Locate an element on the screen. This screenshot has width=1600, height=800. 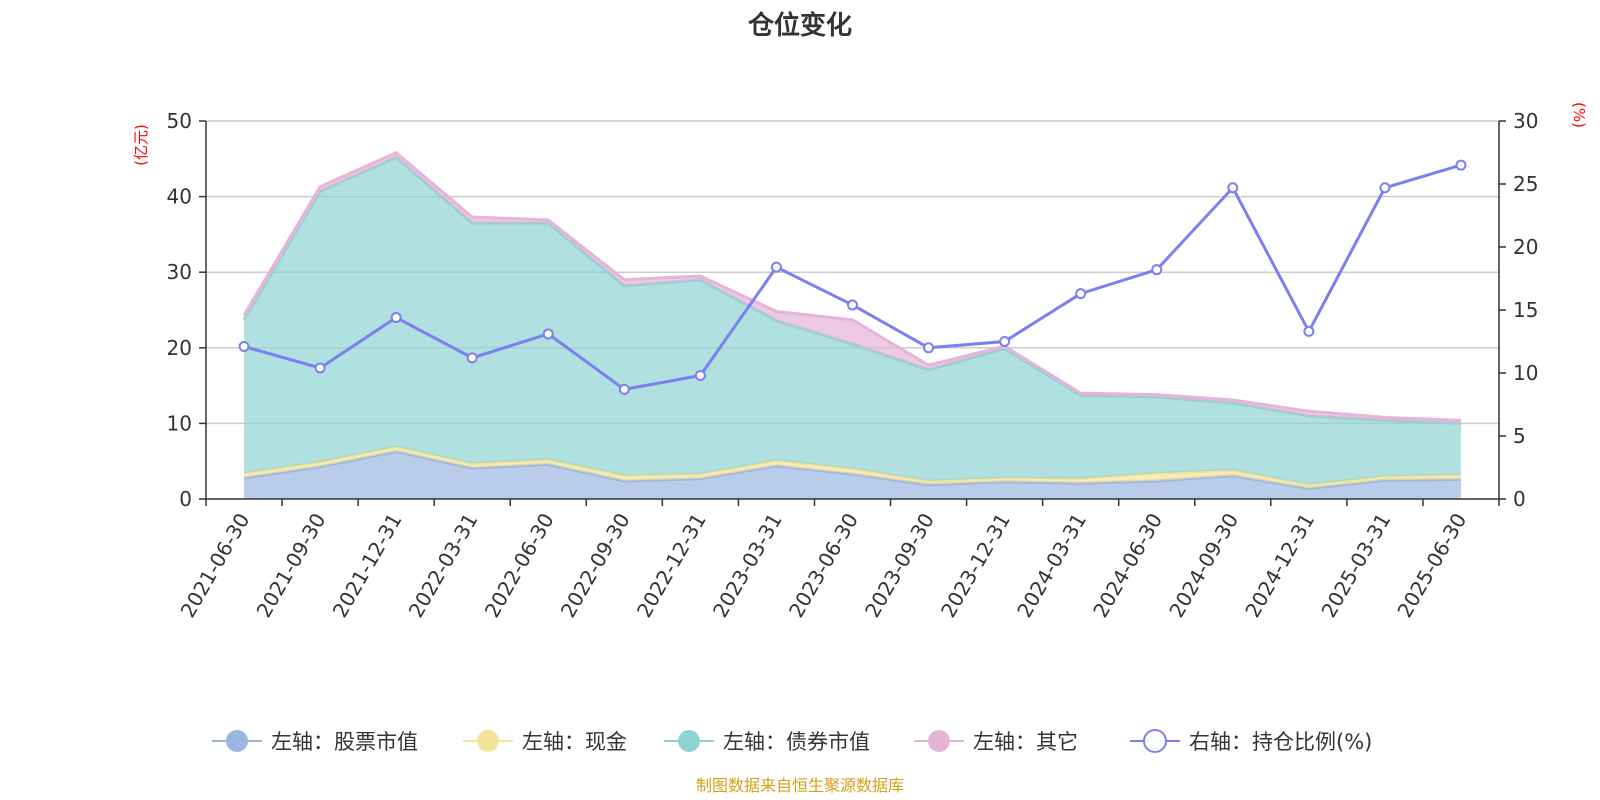
left-axis-tick-label: 50 is located at coordinates (179, 121).